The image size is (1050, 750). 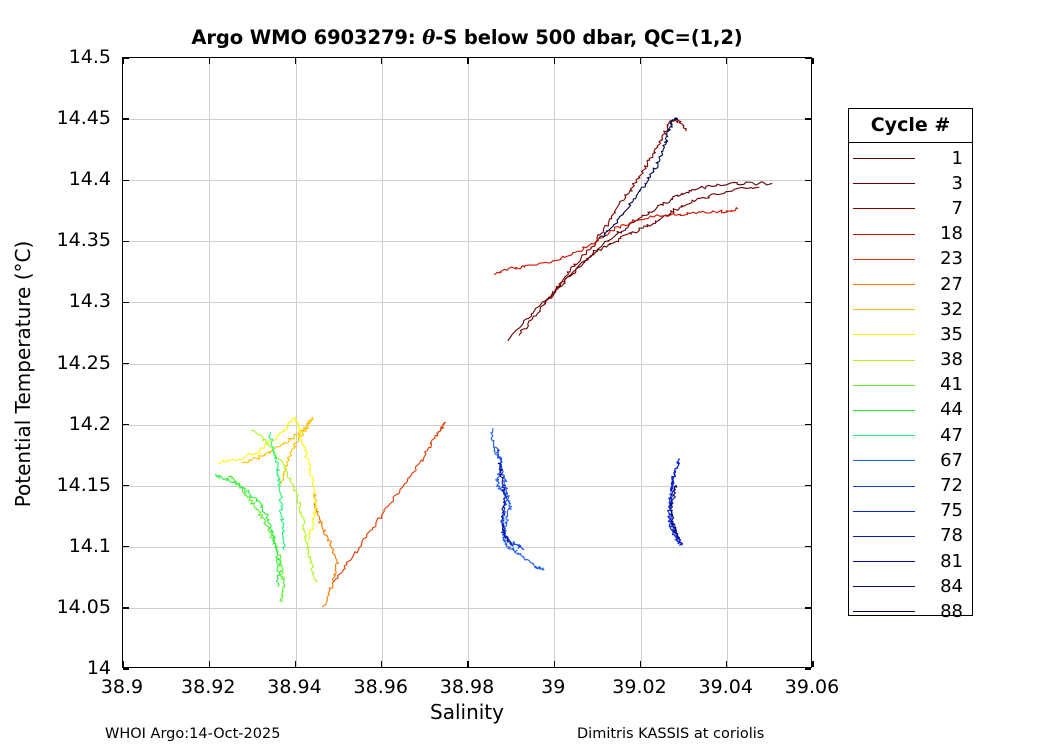 What do you see at coordinates (957, 183) in the screenshot?
I see `legend-item-label: 3` at bounding box center [957, 183].